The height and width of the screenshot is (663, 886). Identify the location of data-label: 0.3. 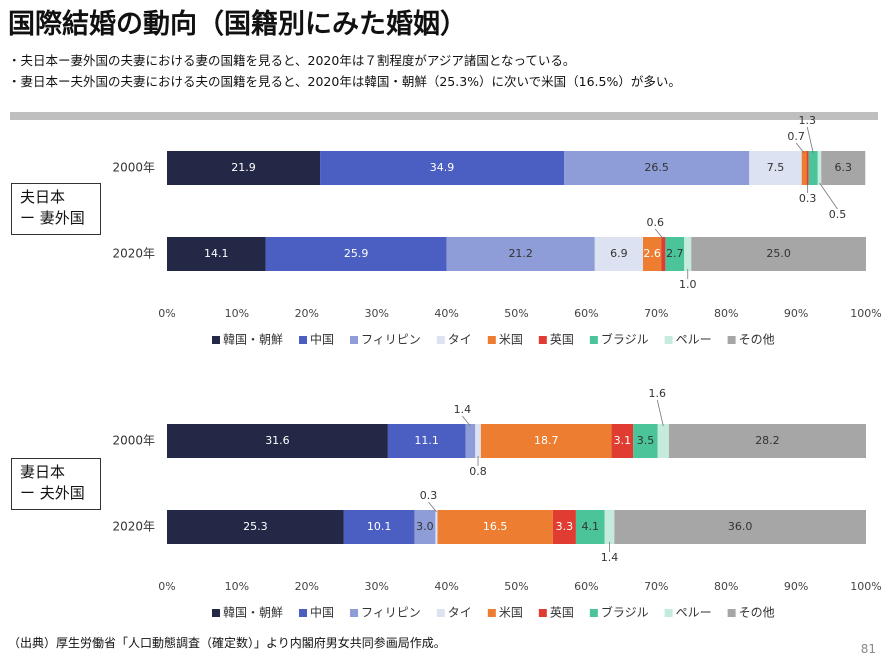
(808, 198).